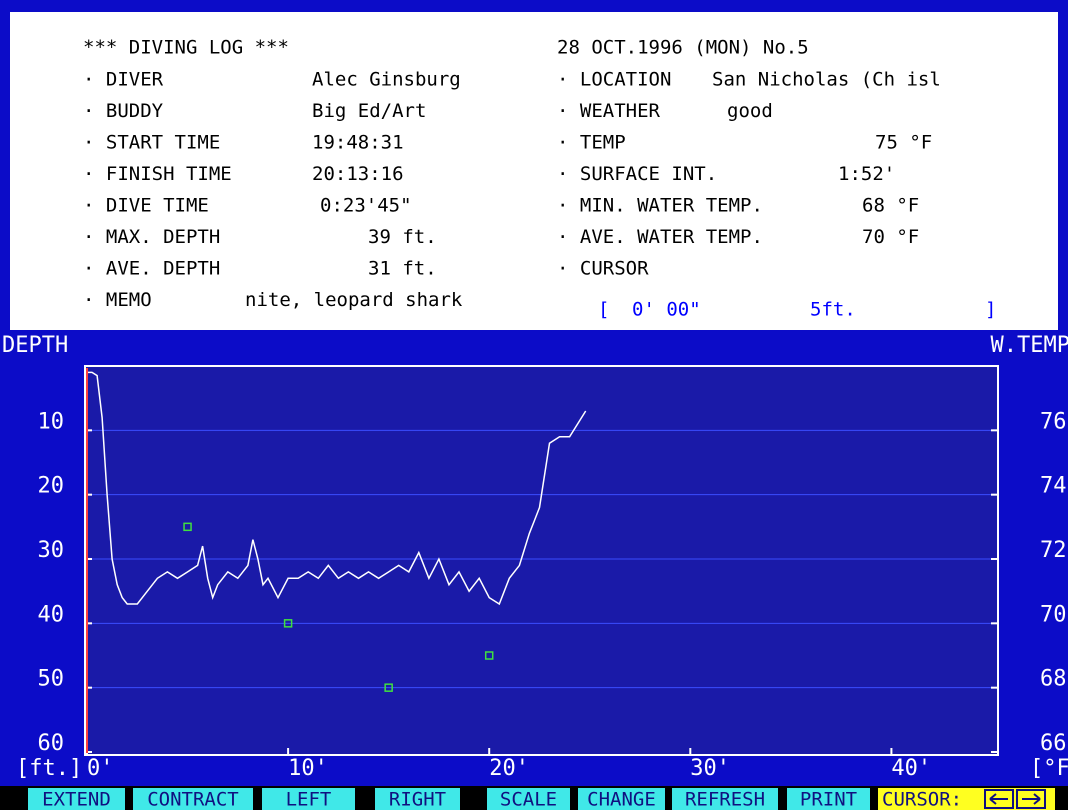 This screenshot has width=1068, height=810. Describe the element at coordinates (1053, 486) in the screenshot. I see `y2-tick-label: 74` at that location.